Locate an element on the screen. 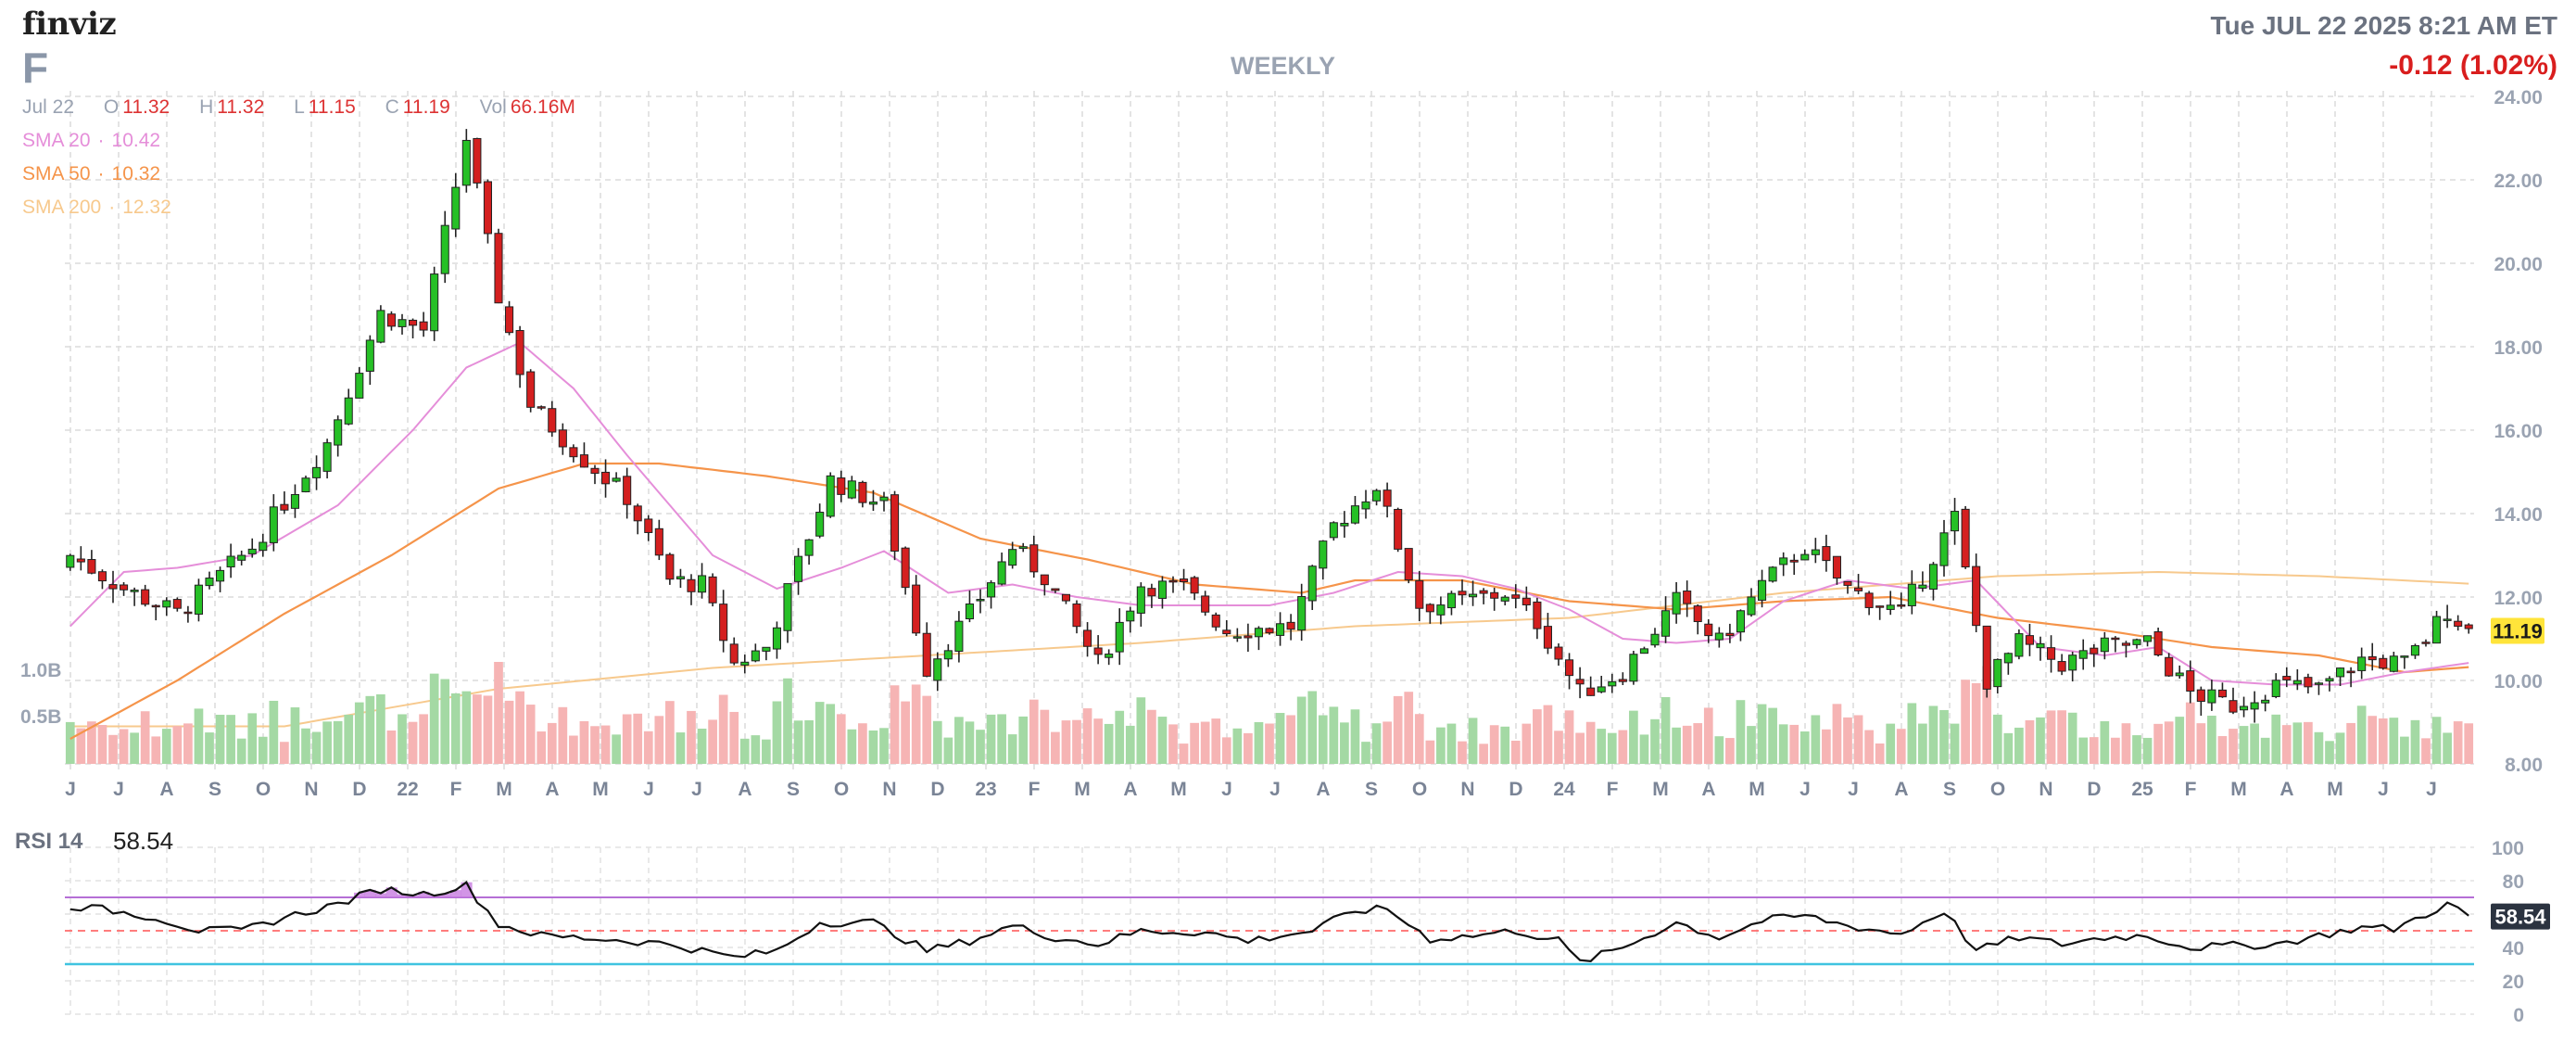  close-label: C is located at coordinates (392, 107).